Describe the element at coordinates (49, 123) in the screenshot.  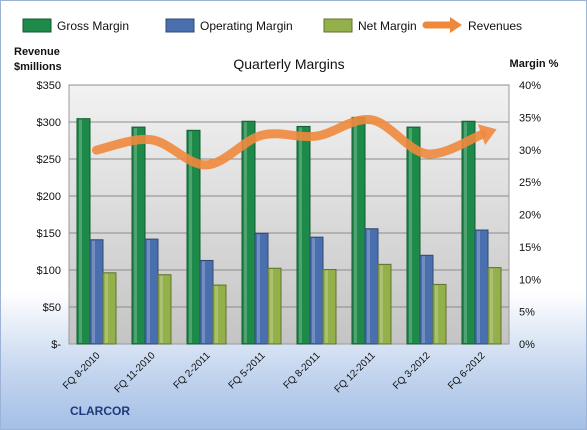
I see `left-tick-label: $300` at that location.